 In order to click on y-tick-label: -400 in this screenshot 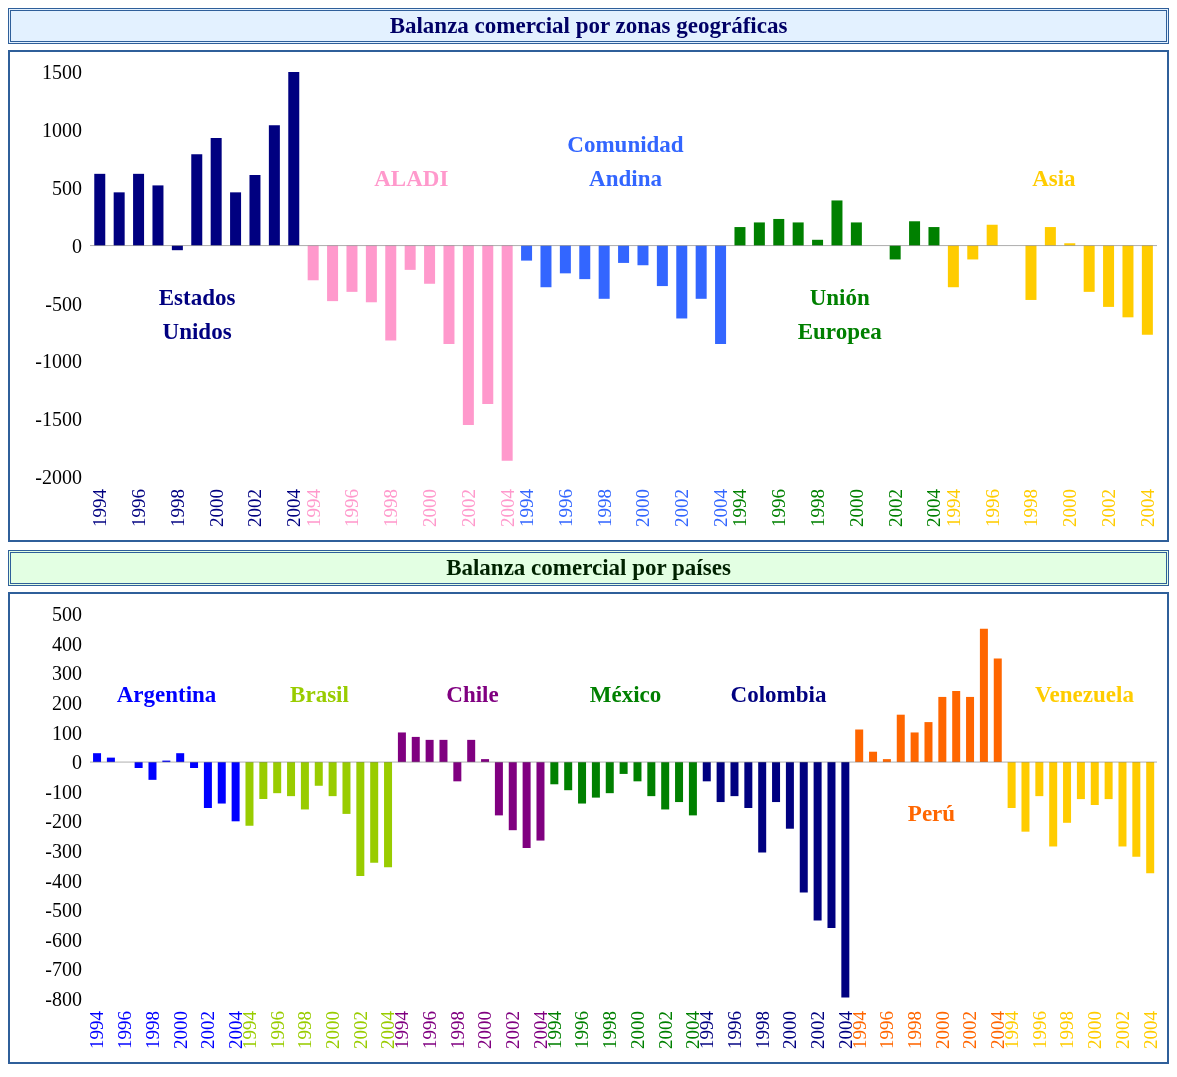, I will do `click(63, 880)`.